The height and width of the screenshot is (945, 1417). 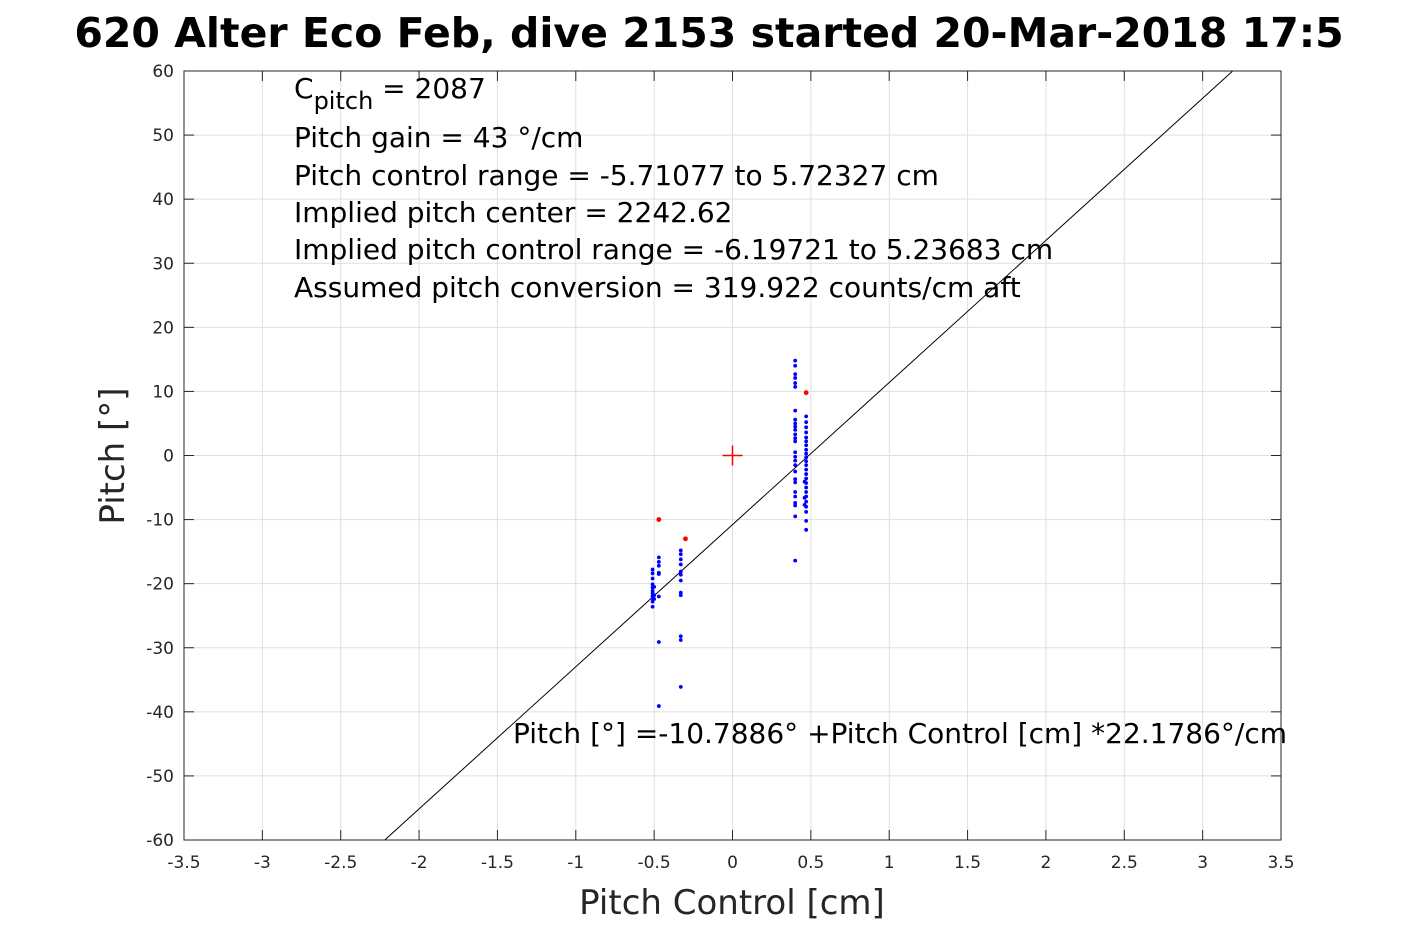 What do you see at coordinates (1124, 863) in the screenshot?
I see `x-tick-label: 2.5` at bounding box center [1124, 863].